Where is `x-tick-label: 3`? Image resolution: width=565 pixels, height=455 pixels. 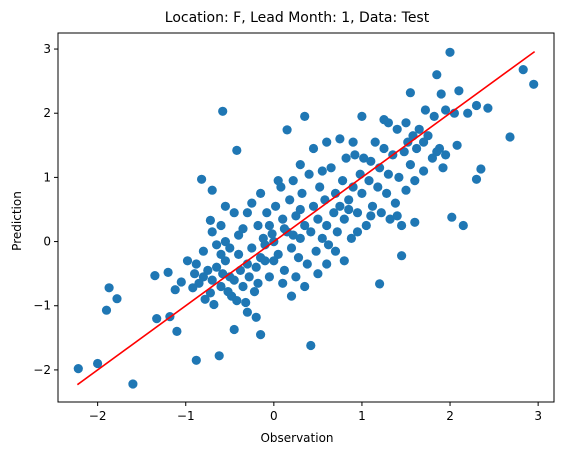 x-tick-label: 3 is located at coordinates (538, 416).